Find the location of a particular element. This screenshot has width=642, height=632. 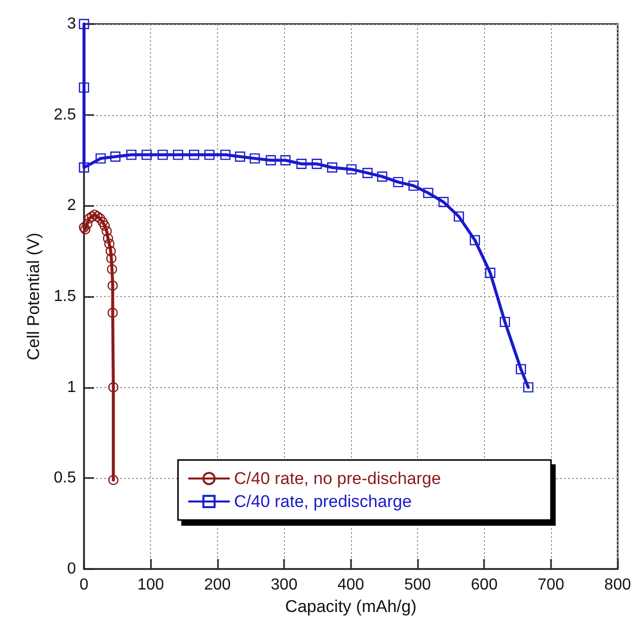

y-tick-label: 3 is located at coordinates (71, 24).